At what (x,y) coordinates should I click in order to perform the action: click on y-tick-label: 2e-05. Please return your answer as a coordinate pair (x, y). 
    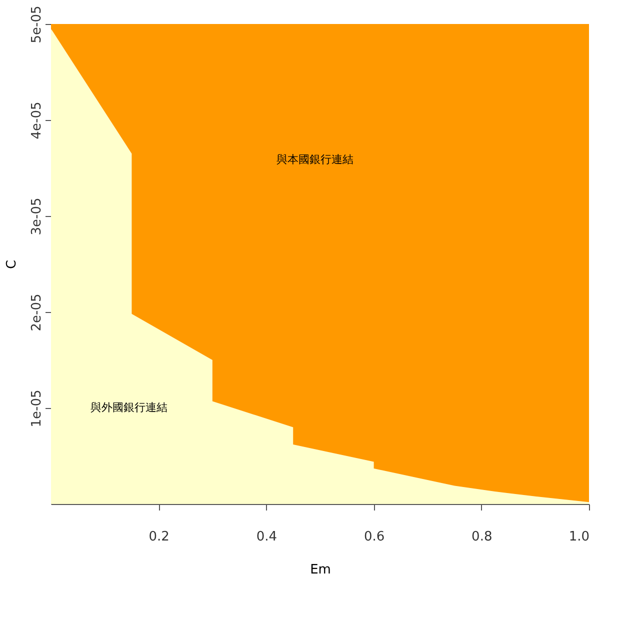
    Looking at the image, I should click on (37, 313).